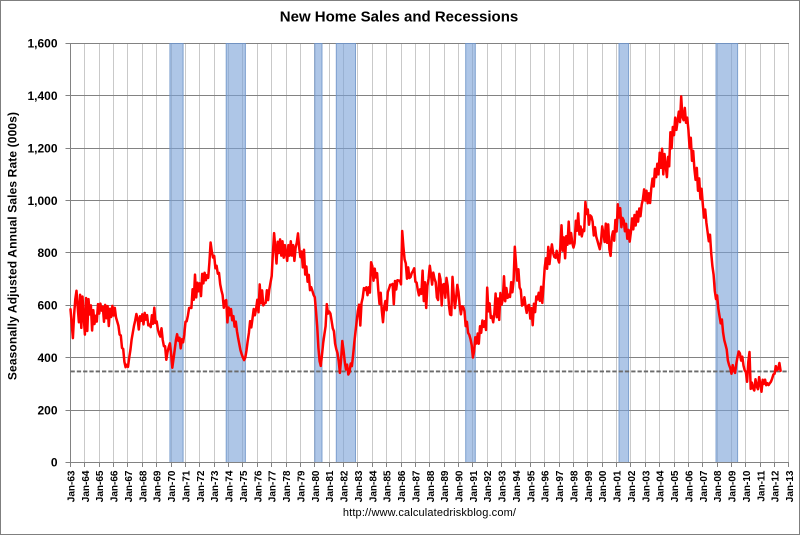 The height and width of the screenshot is (540, 800). Describe the element at coordinates (47, 358) in the screenshot. I see `svg-text: 400` at that location.